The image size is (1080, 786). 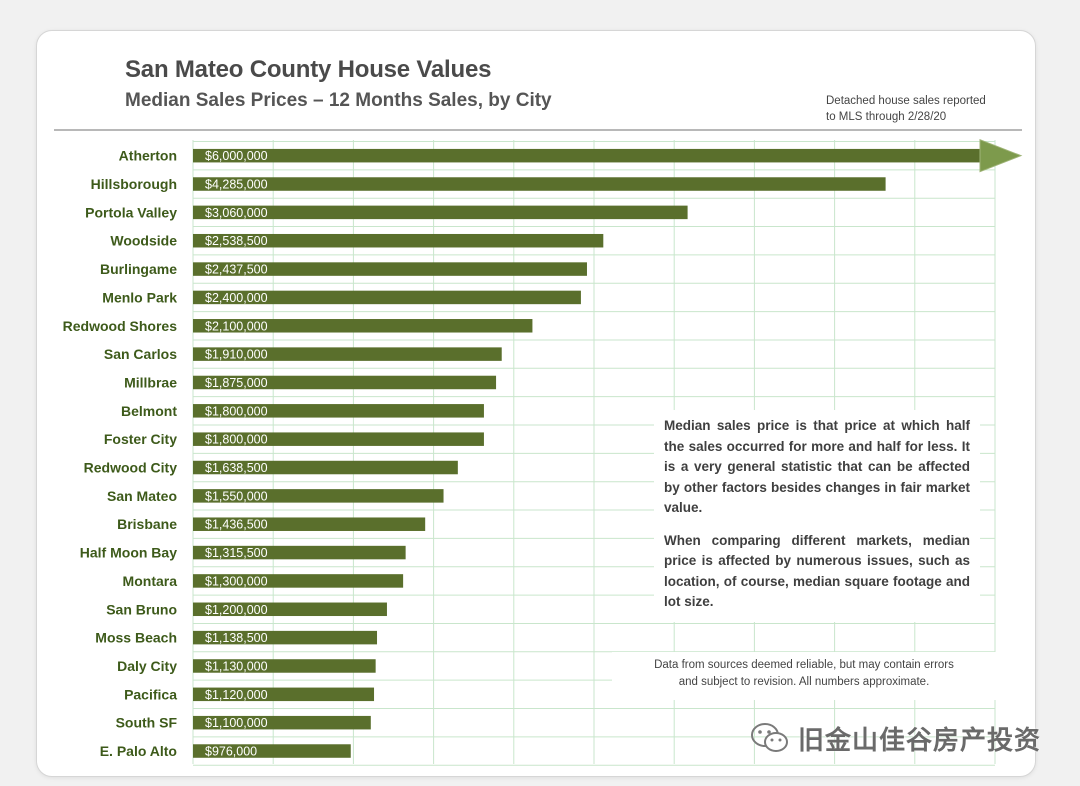 I want to click on header-divider, so click(x=538, y=130).